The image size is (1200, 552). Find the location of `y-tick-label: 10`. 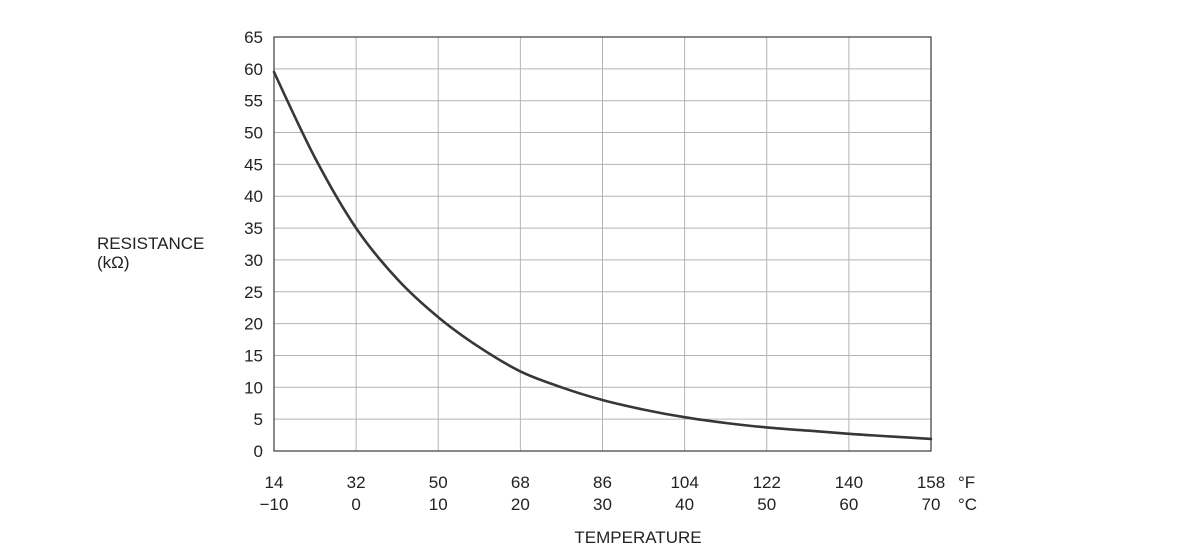

y-tick-label: 10 is located at coordinates (253, 387).